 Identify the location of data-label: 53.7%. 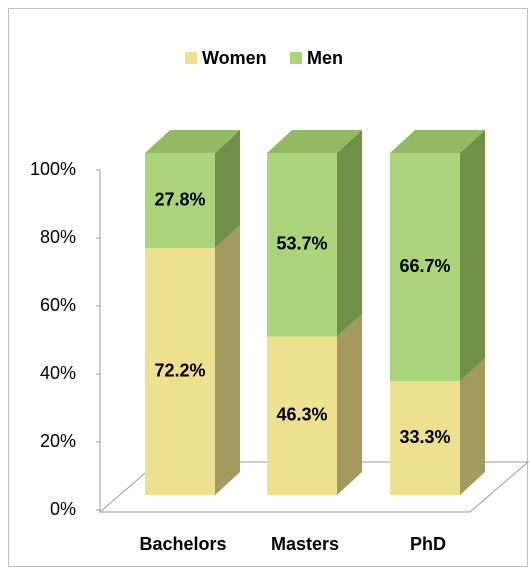
(301, 244).